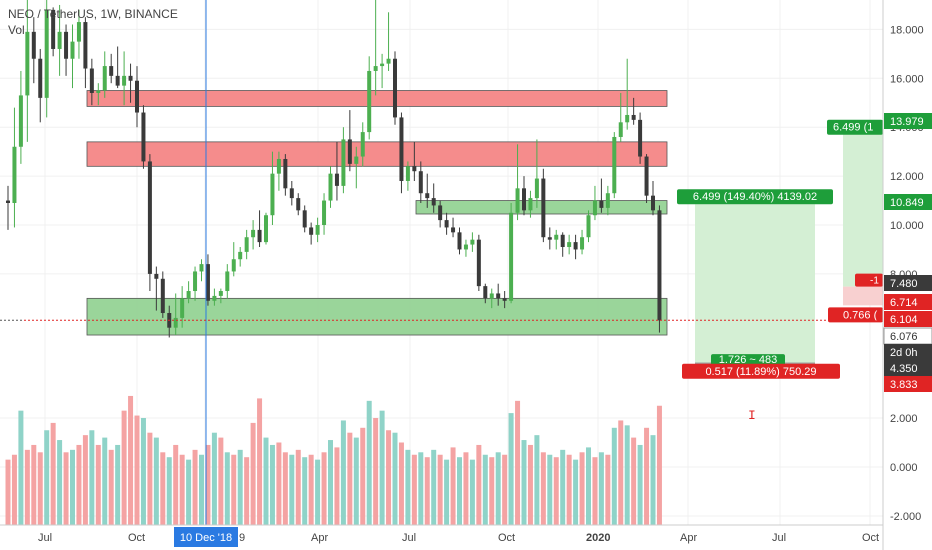  Describe the element at coordinates (907, 203) in the screenshot. I see `price-label: 10.849` at that location.